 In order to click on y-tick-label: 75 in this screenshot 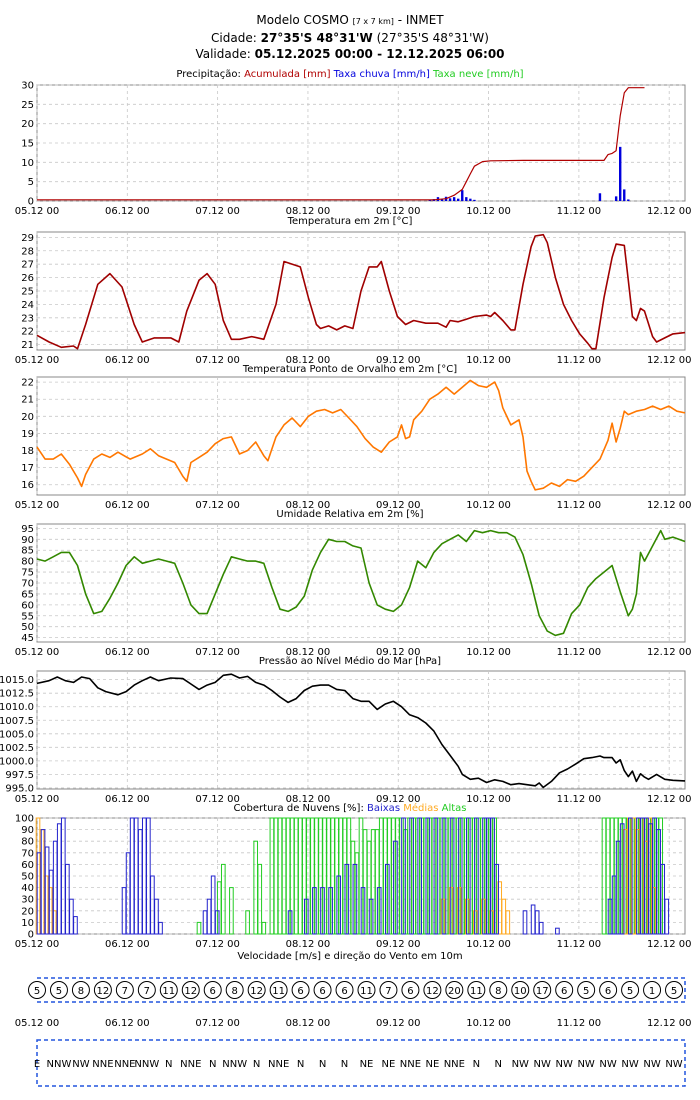, I will do `click(27, 573)`.